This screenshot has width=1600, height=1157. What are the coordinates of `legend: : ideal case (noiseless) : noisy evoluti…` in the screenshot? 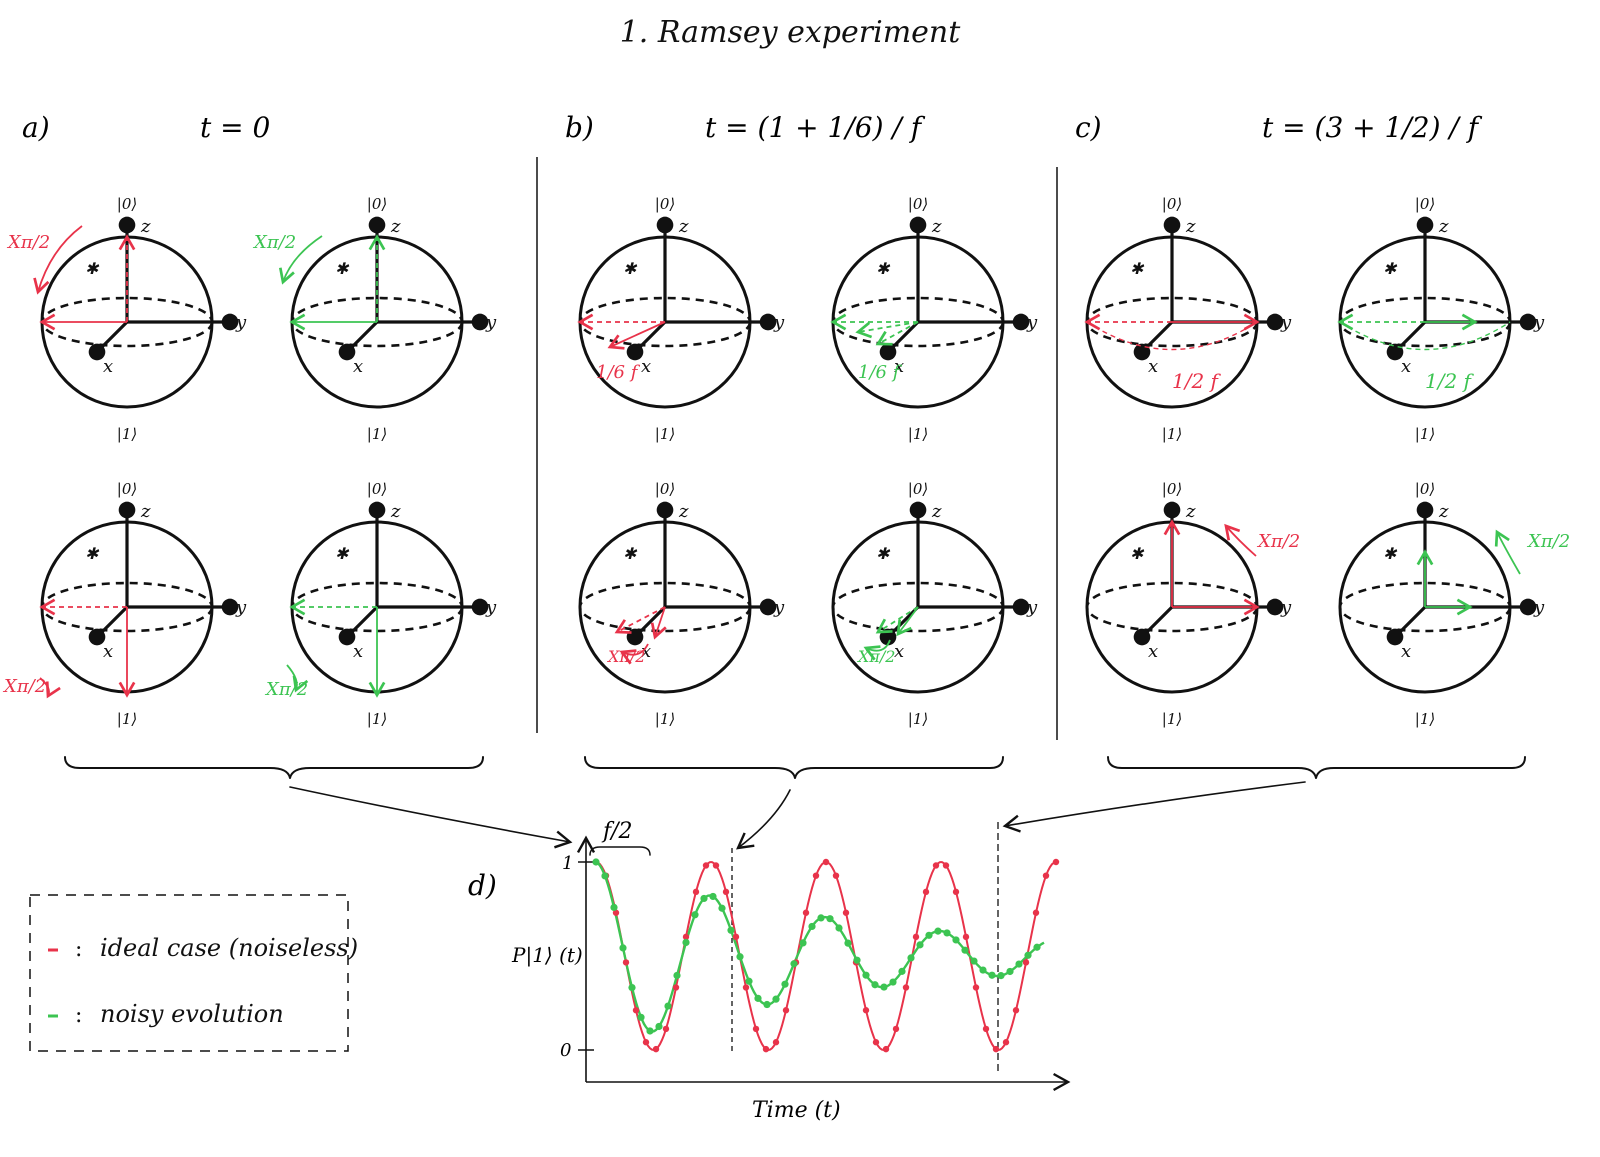 It's located at (193, 973).